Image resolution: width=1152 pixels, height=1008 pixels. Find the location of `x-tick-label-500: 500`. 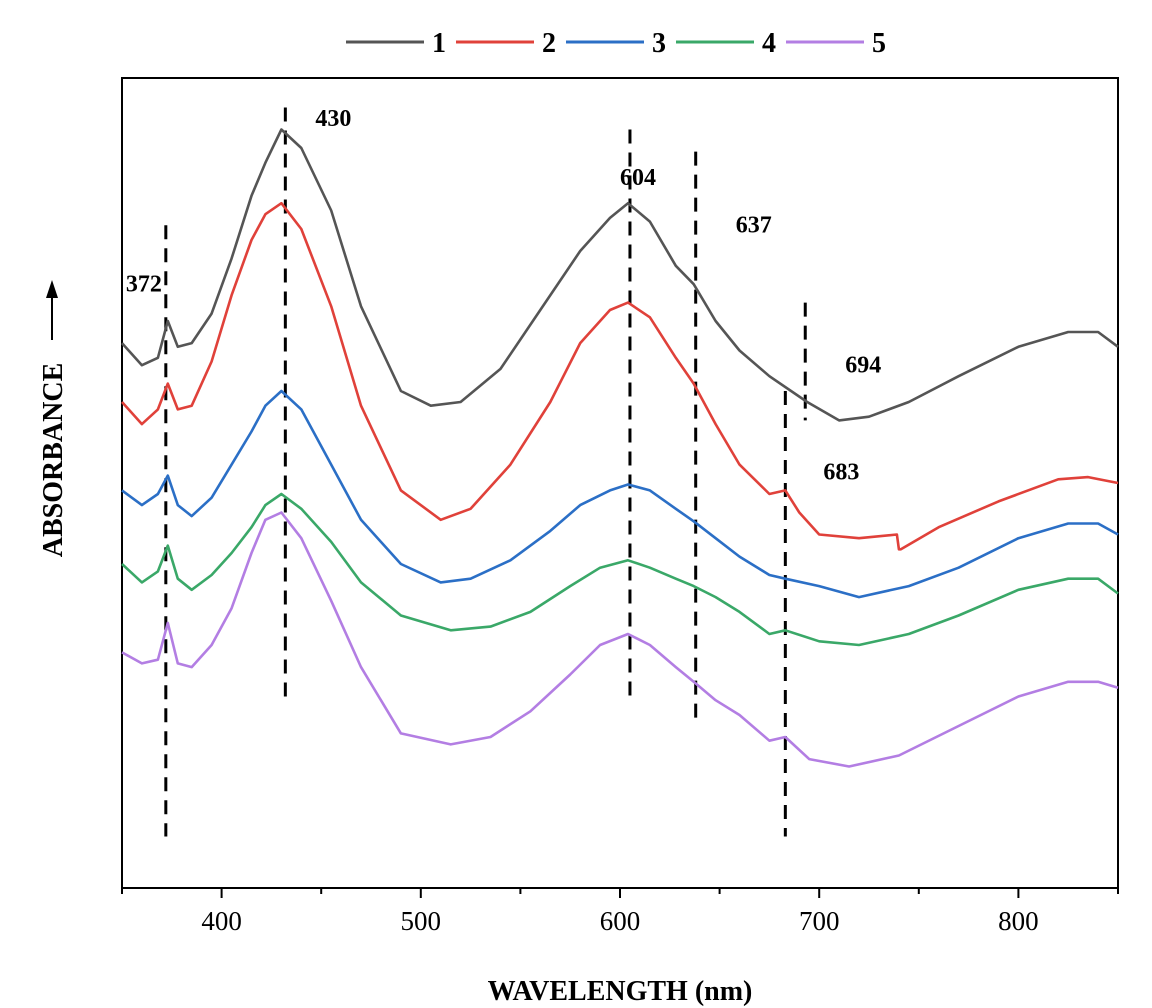

x-tick-label-500: 500 is located at coordinates (421, 921).